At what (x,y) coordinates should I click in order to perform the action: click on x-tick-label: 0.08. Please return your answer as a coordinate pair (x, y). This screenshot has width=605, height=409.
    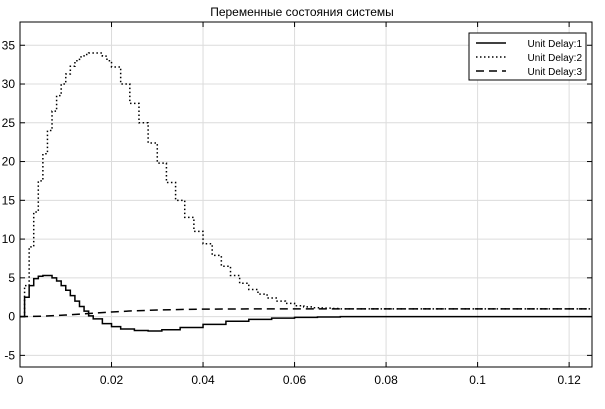
    Looking at the image, I should click on (386, 380).